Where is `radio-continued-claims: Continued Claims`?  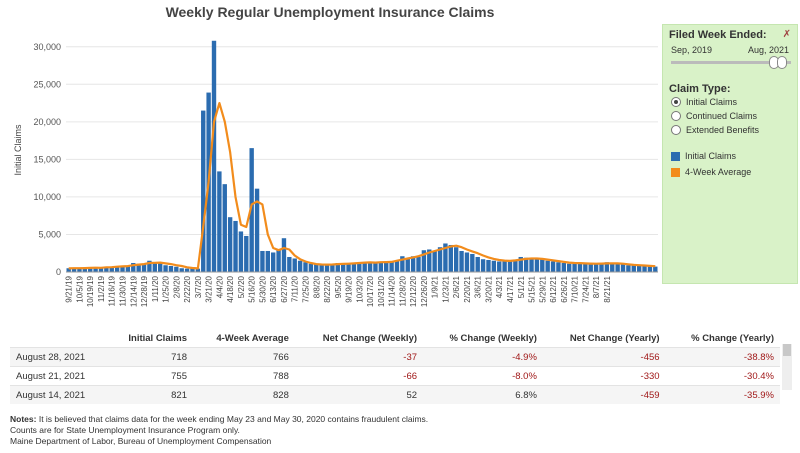
radio-continued-claims: Continued Claims is located at coordinates (714, 116).